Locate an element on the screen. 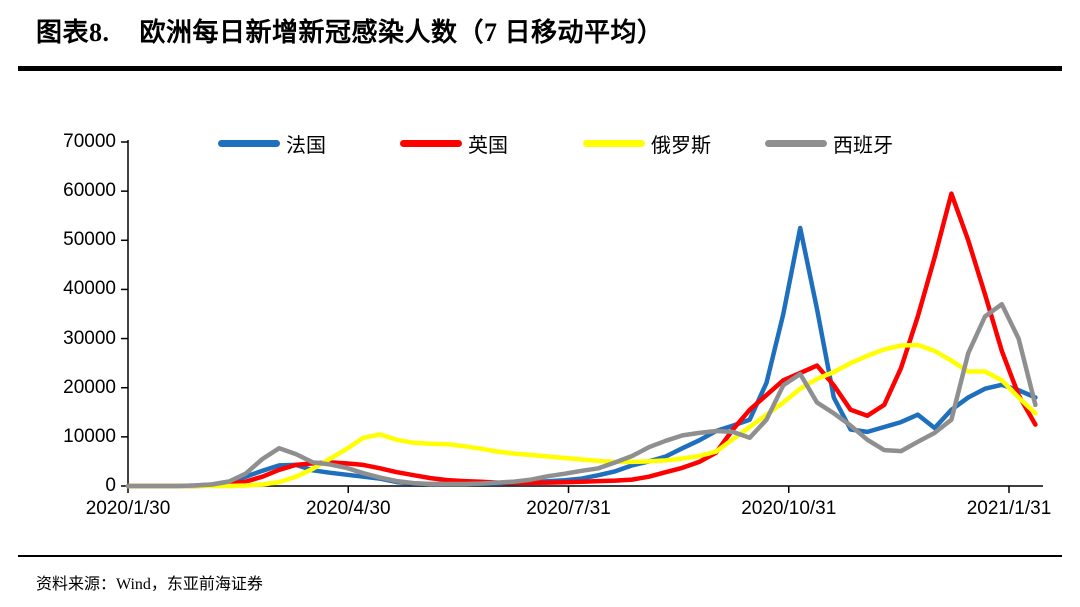  y-axis-label-50000: 50000 is located at coordinates (89, 240).